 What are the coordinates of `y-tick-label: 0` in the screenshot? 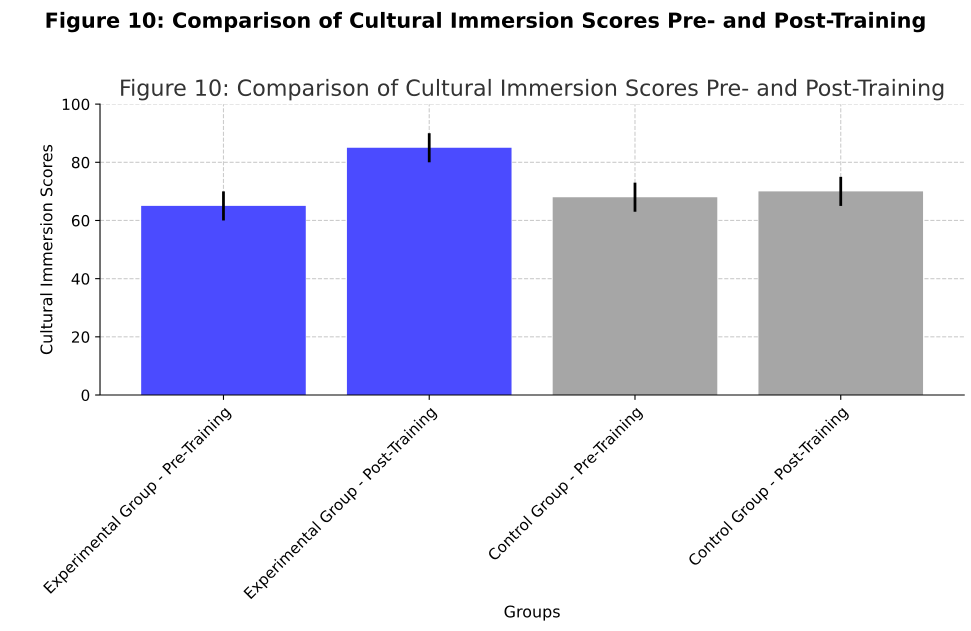 It's located at (86, 395).